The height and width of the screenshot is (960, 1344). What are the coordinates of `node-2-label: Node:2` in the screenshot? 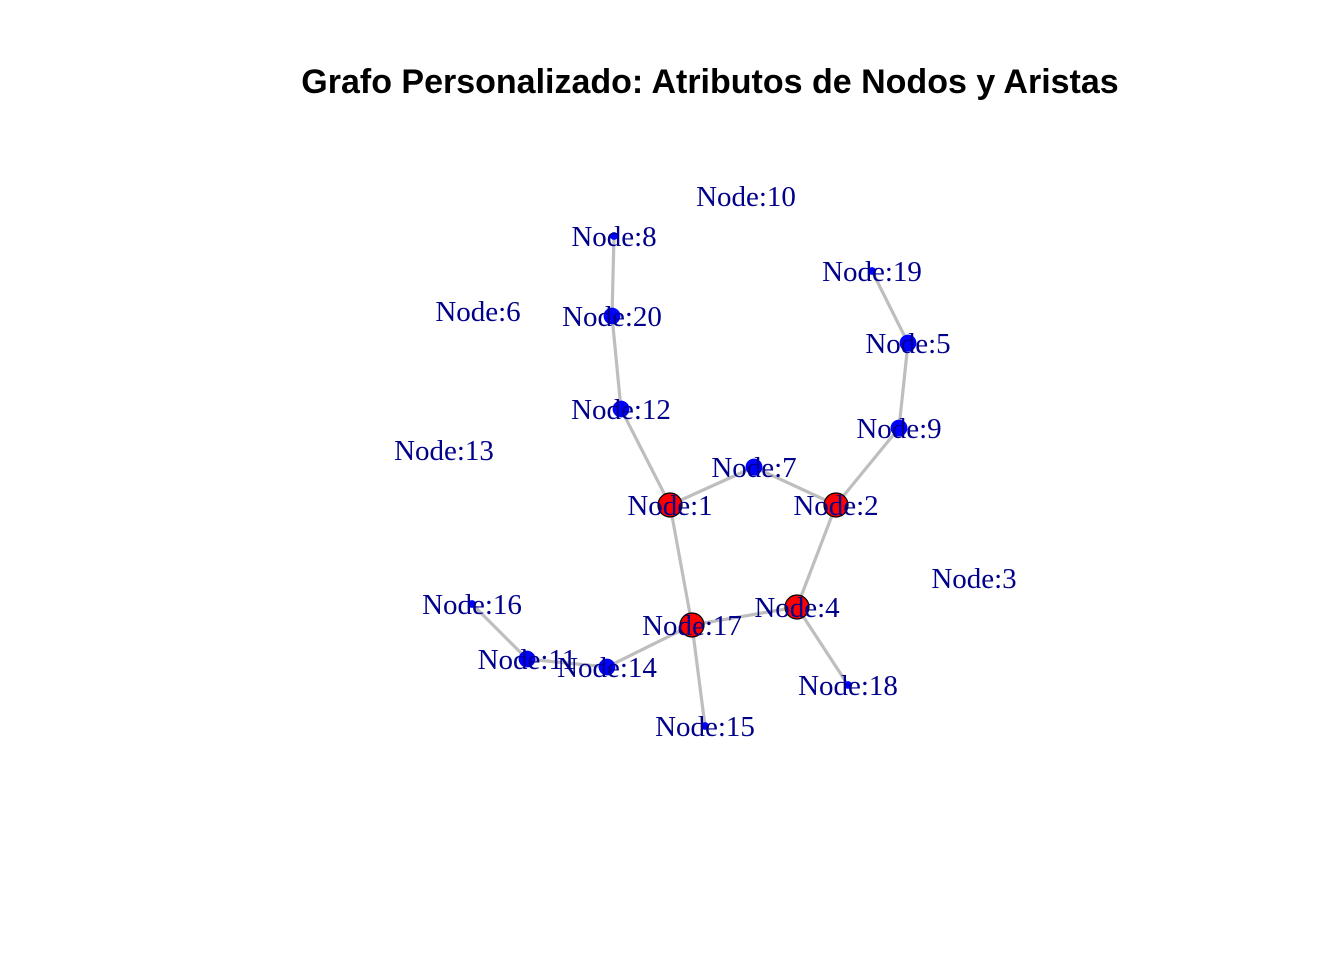 It's located at (835, 506).